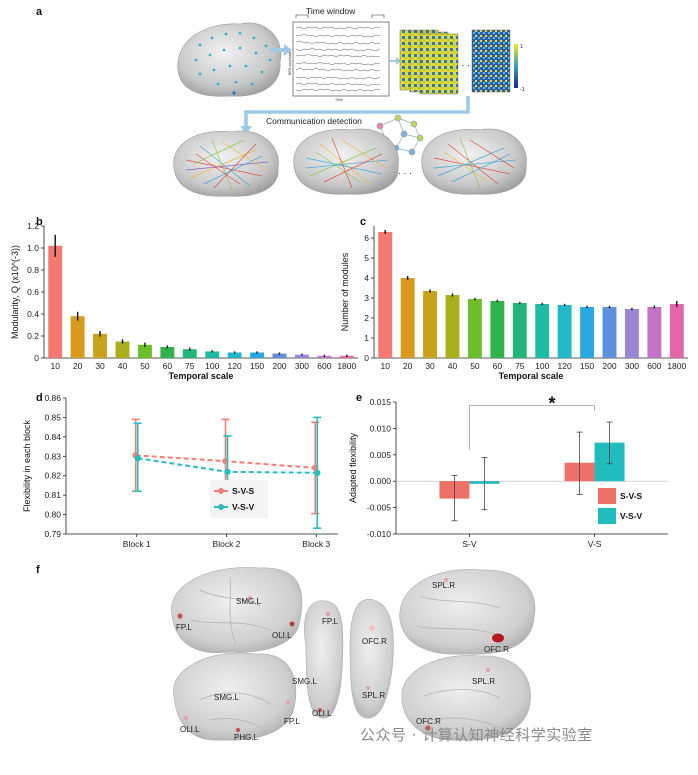  Describe the element at coordinates (137, 458) in the screenshot. I see `data-point` at that location.